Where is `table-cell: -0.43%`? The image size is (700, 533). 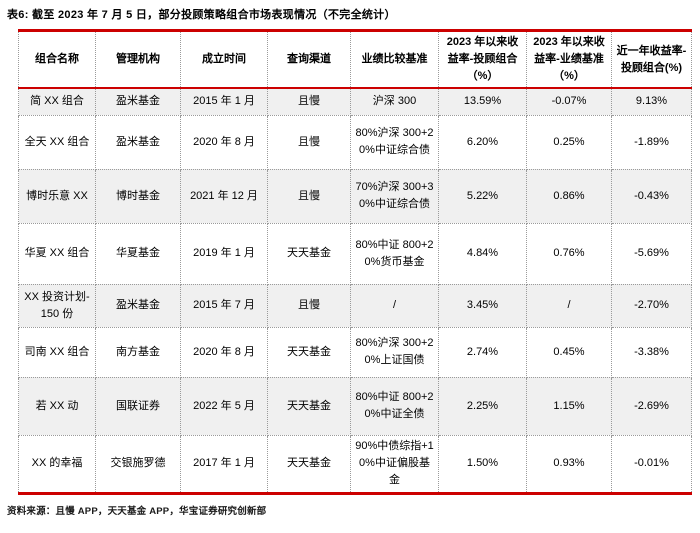
table-cell: -0.43% is located at coordinates (651, 196).